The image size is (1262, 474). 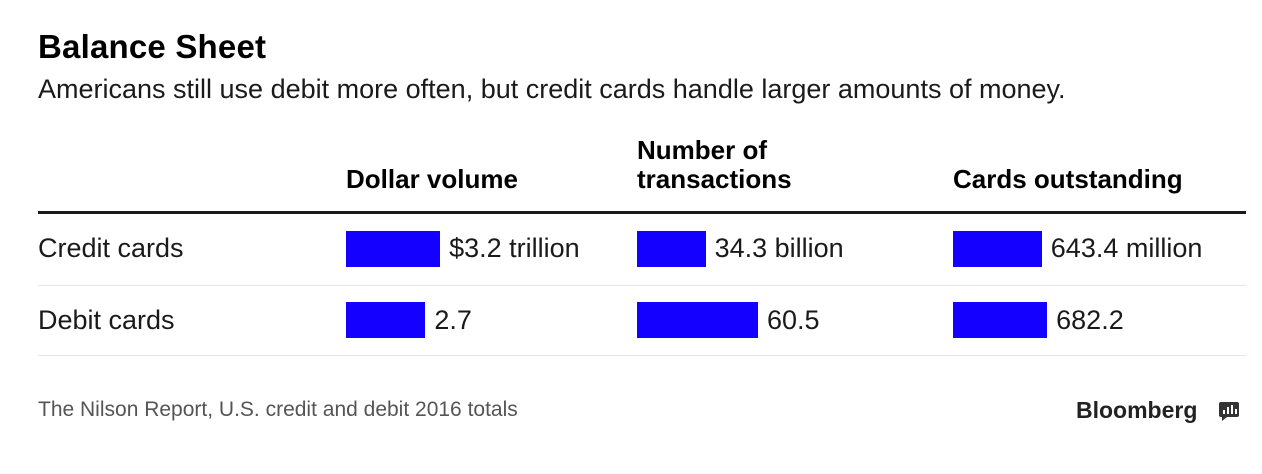 What do you see at coordinates (111, 248) in the screenshot?
I see `row-label-credit-cards: Credit cards` at bounding box center [111, 248].